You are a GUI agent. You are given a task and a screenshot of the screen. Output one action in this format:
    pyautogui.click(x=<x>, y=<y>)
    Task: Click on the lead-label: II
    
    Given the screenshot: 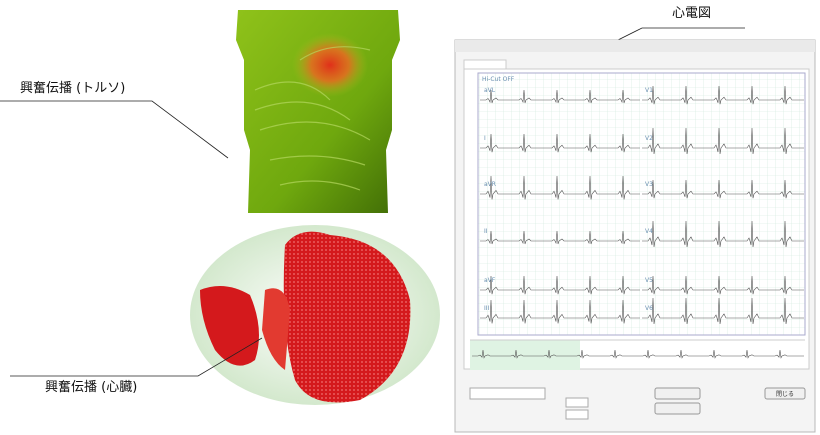 What is the action you would take?
    pyautogui.click(x=486, y=231)
    